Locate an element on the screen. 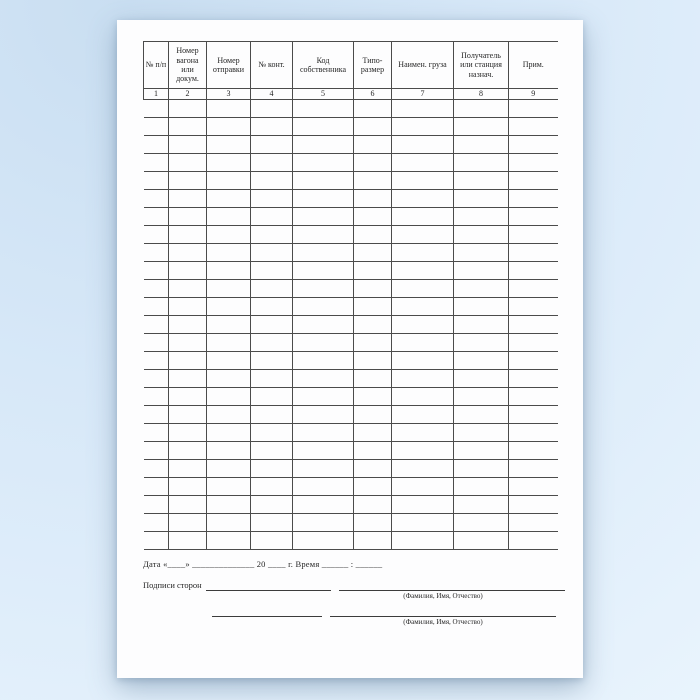 The height and width of the screenshot is (700, 700). column-number-4: 4 is located at coordinates (271, 94).